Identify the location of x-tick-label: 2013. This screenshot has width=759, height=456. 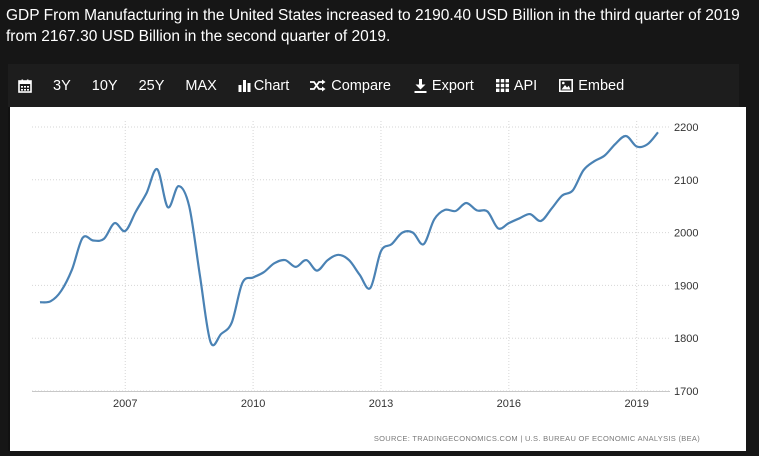
(381, 404).